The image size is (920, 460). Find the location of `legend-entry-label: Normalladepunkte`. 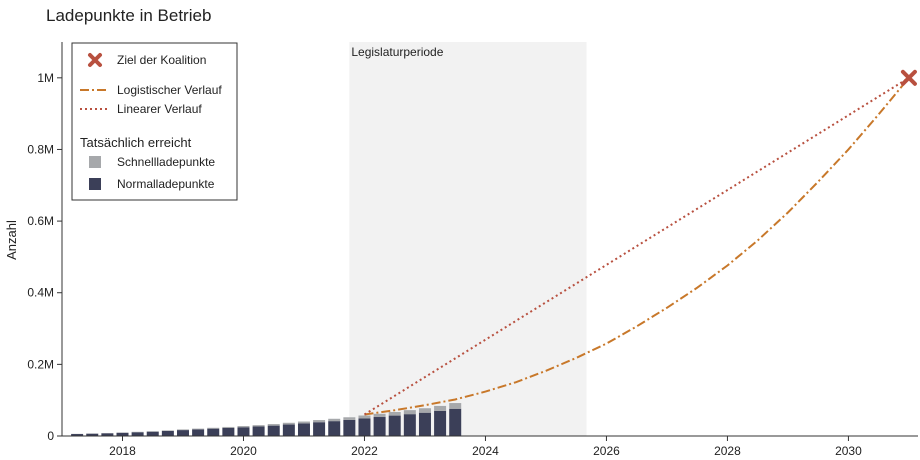

legend-entry-label: Normalladepunkte is located at coordinates (166, 184).